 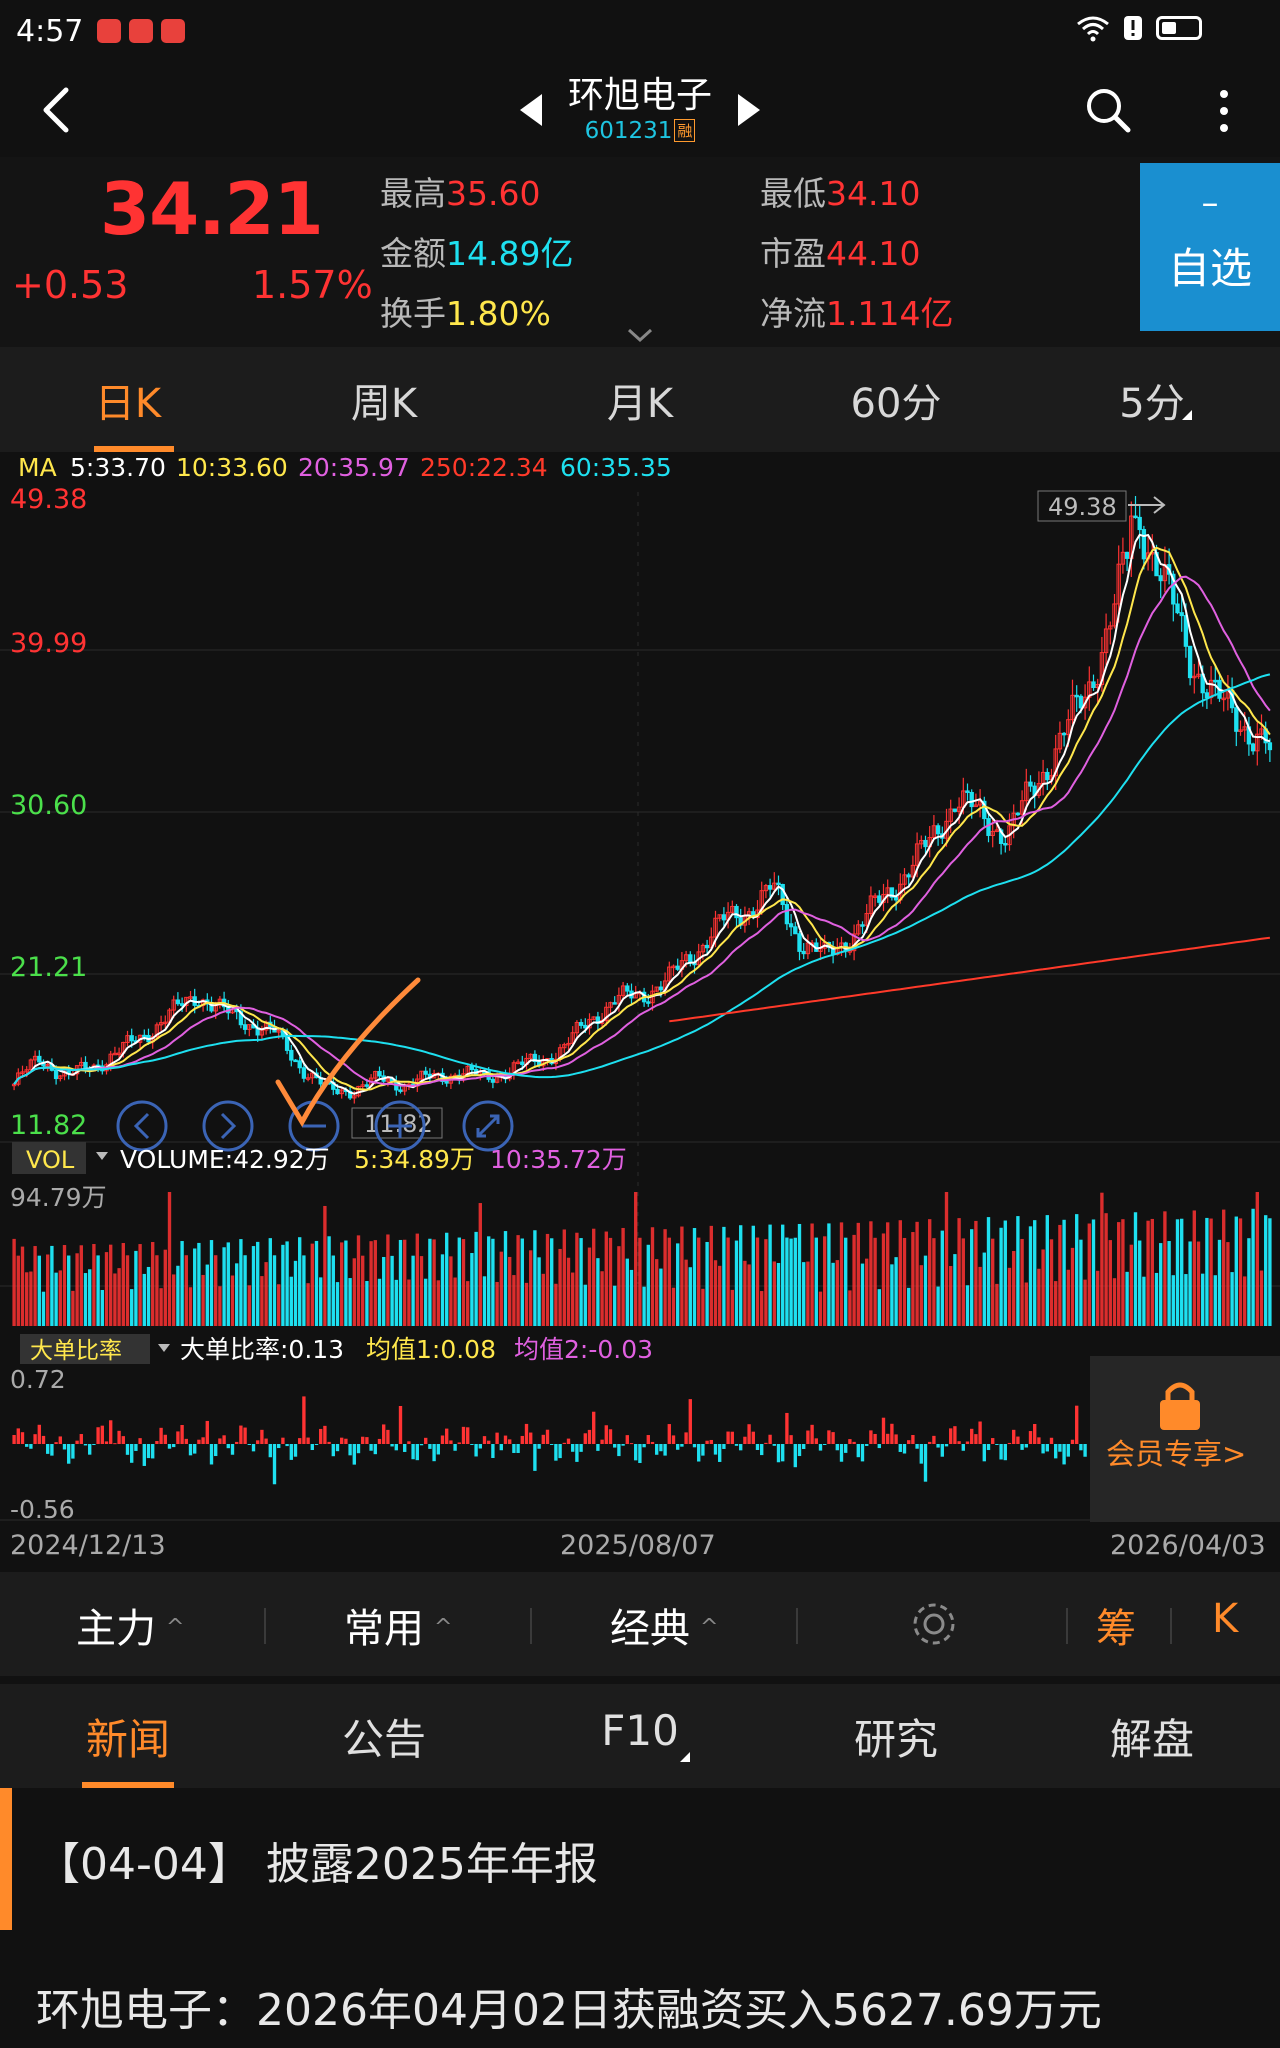 What do you see at coordinates (896, 404) in the screenshot?
I see `tab-60min: 60分` at bounding box center [896, 404].